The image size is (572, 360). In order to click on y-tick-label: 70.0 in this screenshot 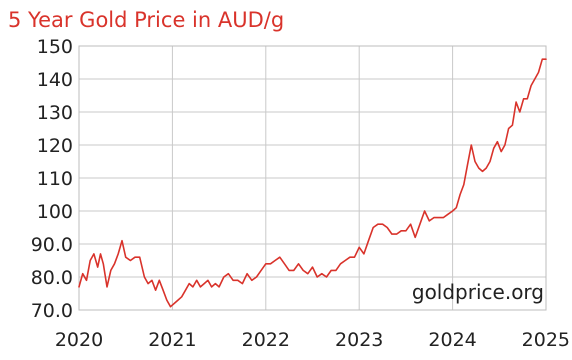, I will do `click(52, 311)`.